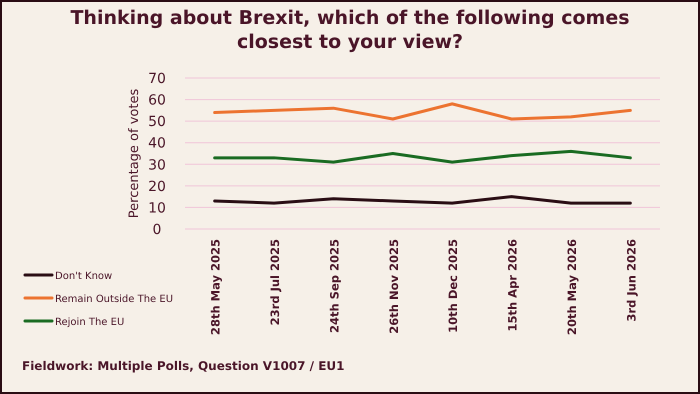 The height and width of the screenshot is (394, 700). What do you see at coordinates (453, 286) in the screenshot?
I see `x-tick-label: 10th Dec 2025` at bounding box center [453, 286].